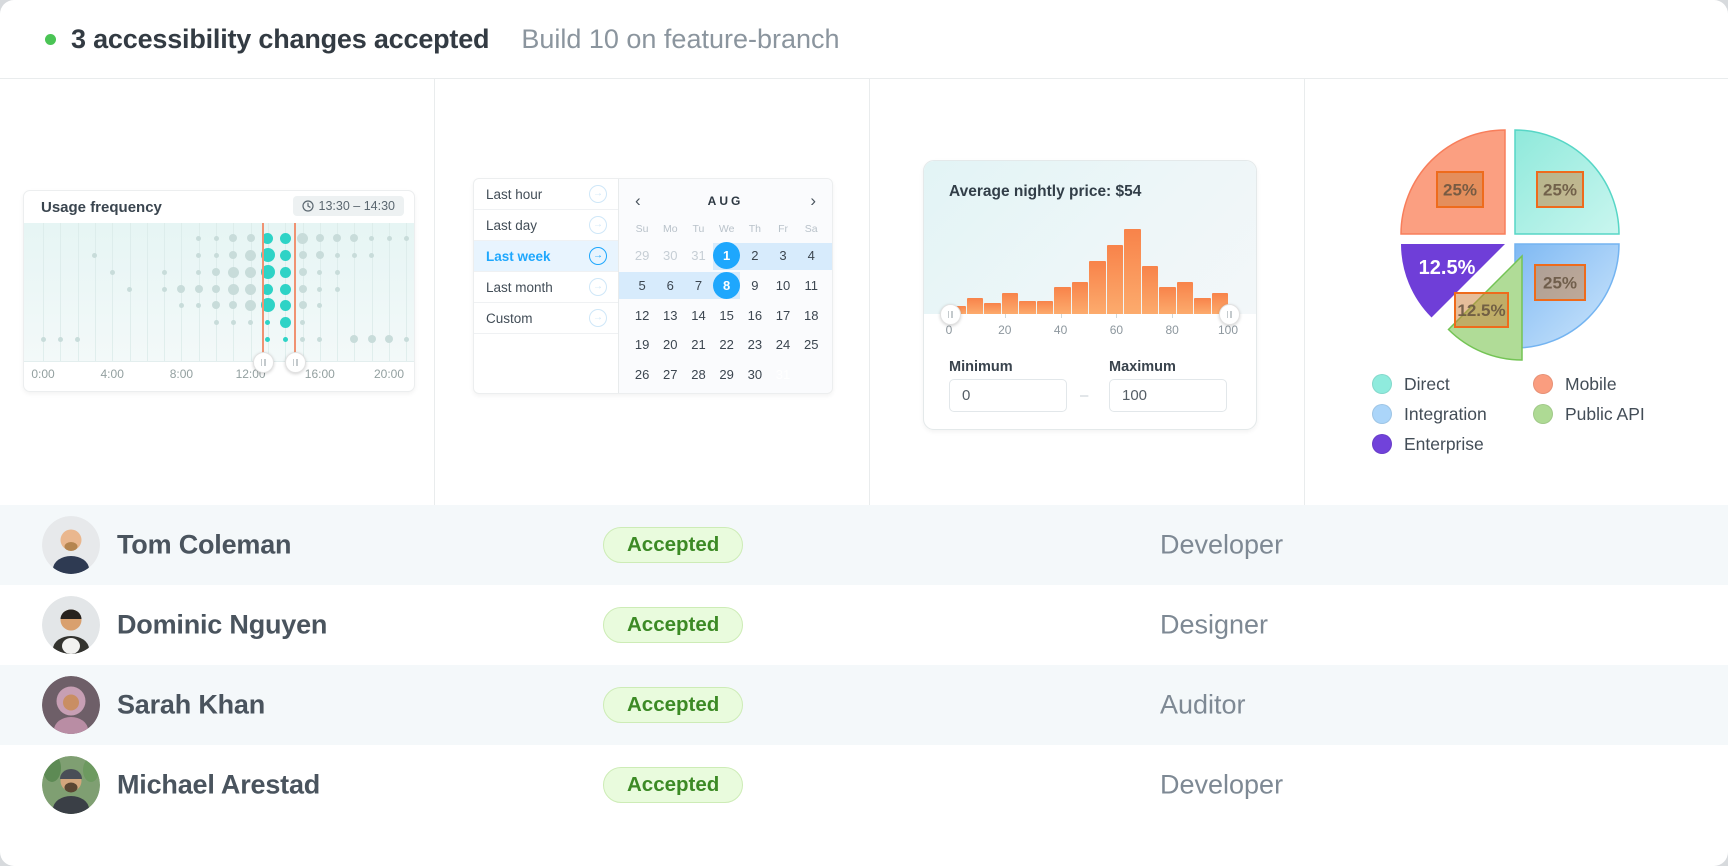  Describe the element at coordinates (811, 256) in the screenshot. I see `date-cell: 4` at that location.